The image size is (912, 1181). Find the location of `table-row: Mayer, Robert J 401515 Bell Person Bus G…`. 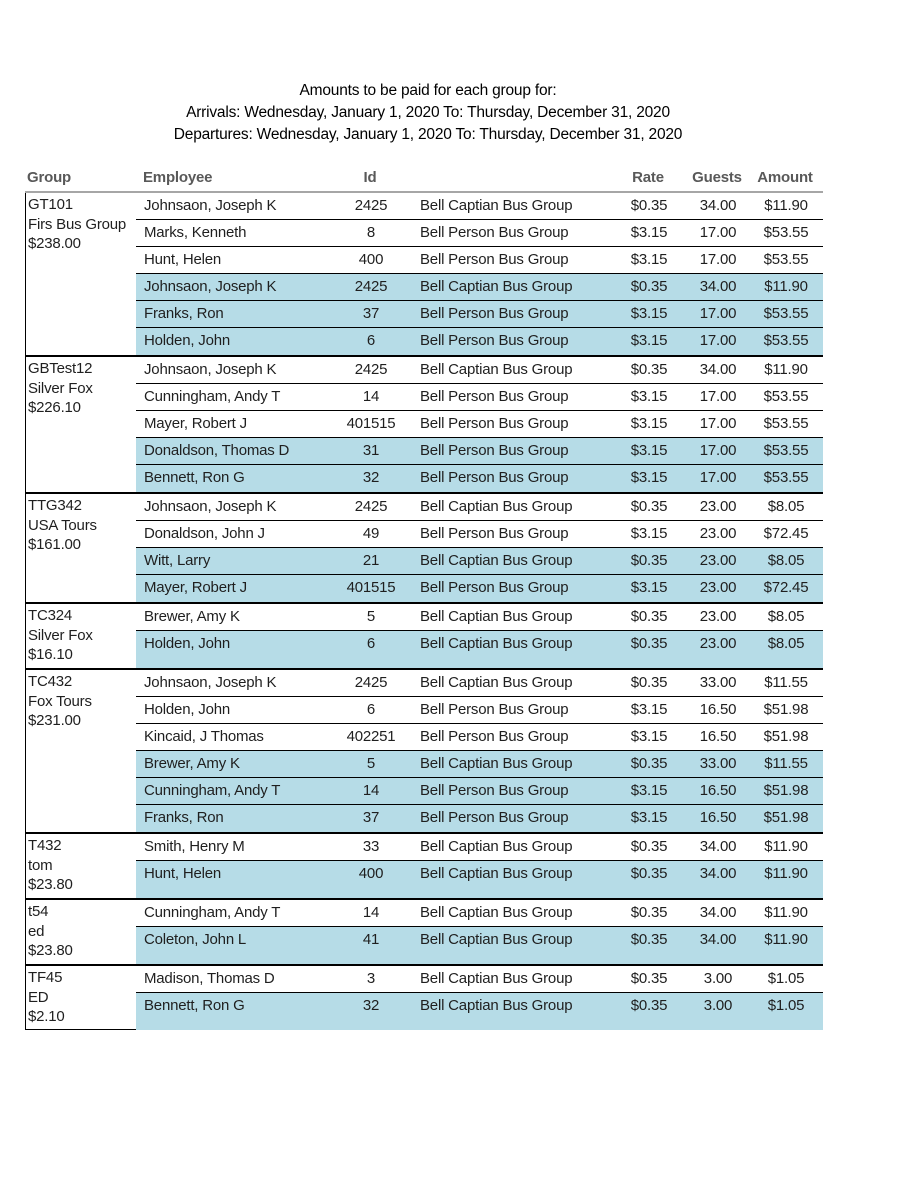

table-row: Mayer, Robert J 401515 Bell Person Bus G… is located at coordinates (479, 588).